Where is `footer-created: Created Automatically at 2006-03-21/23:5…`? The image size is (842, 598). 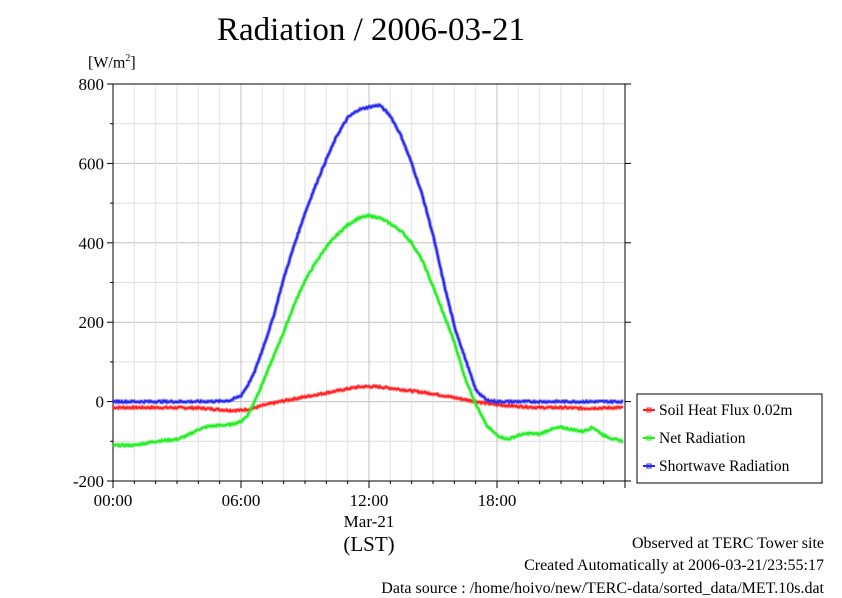
footer-created: Created Automatically at 2006-03-21/23:5… is located at coordinates (674, 565).